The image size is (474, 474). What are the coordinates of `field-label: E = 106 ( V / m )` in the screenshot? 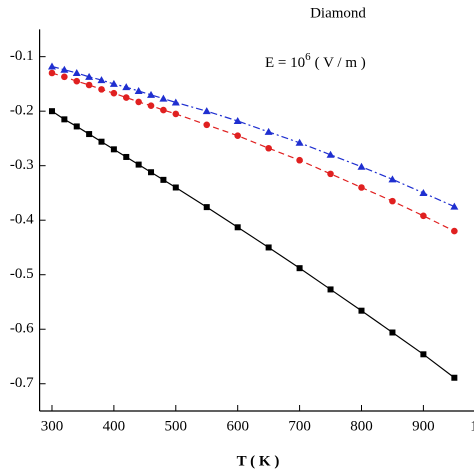 It's located at (315, 61).